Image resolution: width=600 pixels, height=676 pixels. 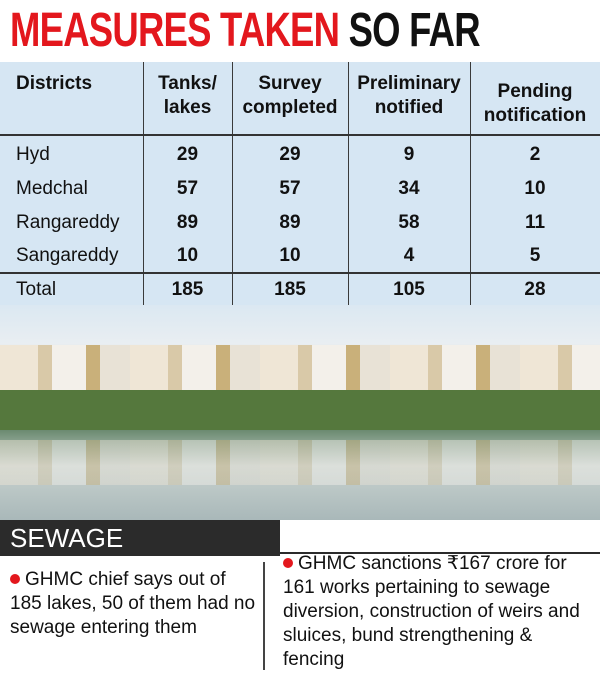 I want to click on title: MEASURES TAKEN SO FAR, so click(x=245, y=31).